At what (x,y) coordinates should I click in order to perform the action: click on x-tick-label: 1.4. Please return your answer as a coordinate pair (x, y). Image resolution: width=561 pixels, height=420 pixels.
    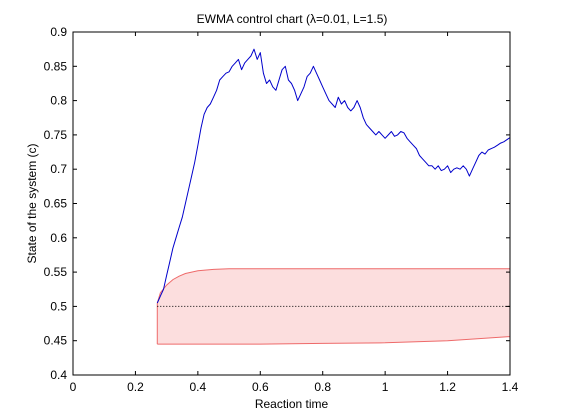
    Looking at the image, I should click on (510, 387).